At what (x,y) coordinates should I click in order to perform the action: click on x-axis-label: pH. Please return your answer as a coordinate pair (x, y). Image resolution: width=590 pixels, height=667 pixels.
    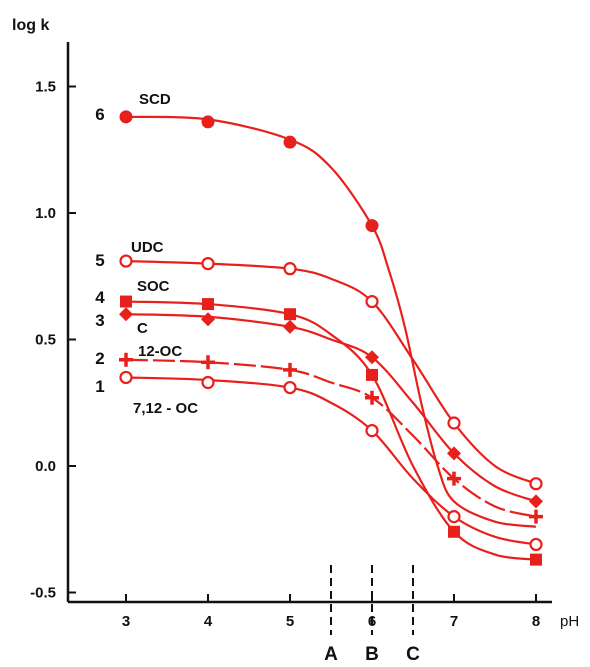
    Looking at the image, I should click on (569, 621).